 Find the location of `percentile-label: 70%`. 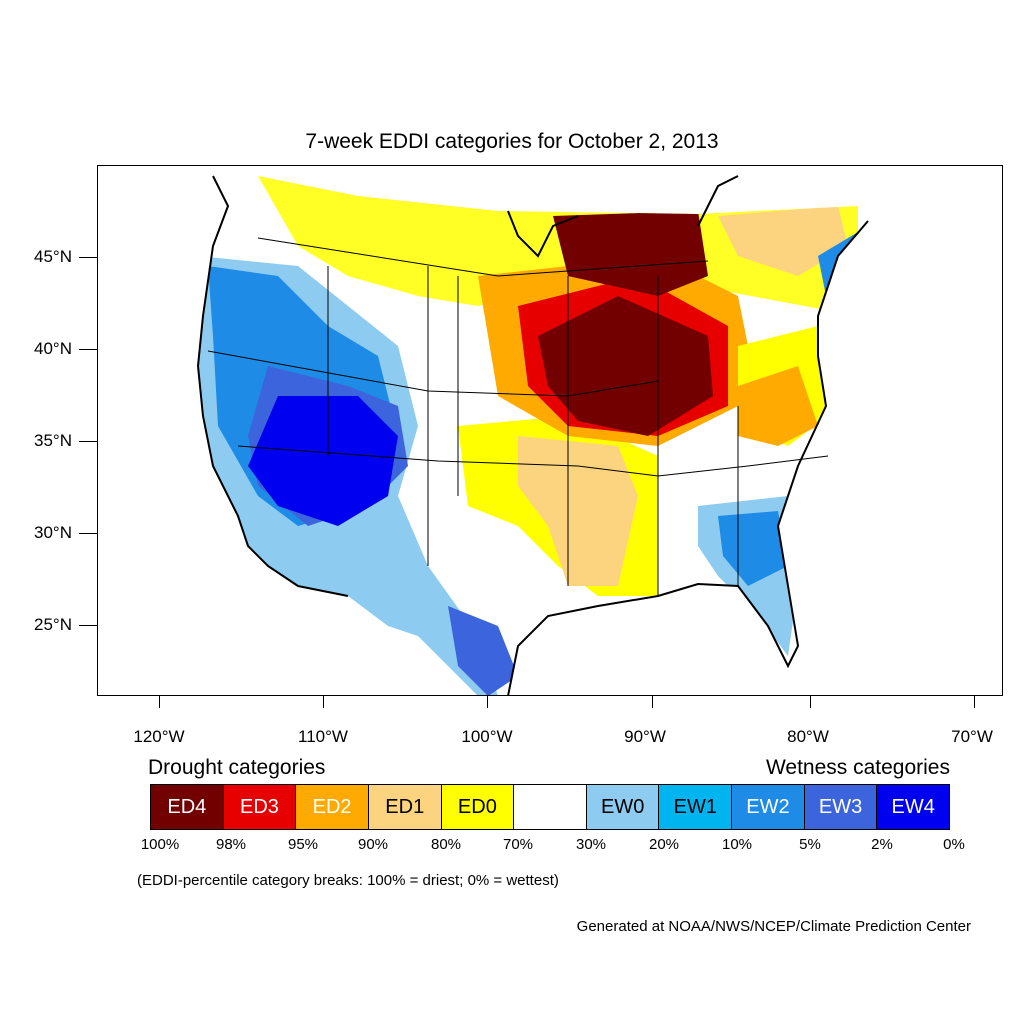

percentile-label: 70% is located at coordinates (518, 844).